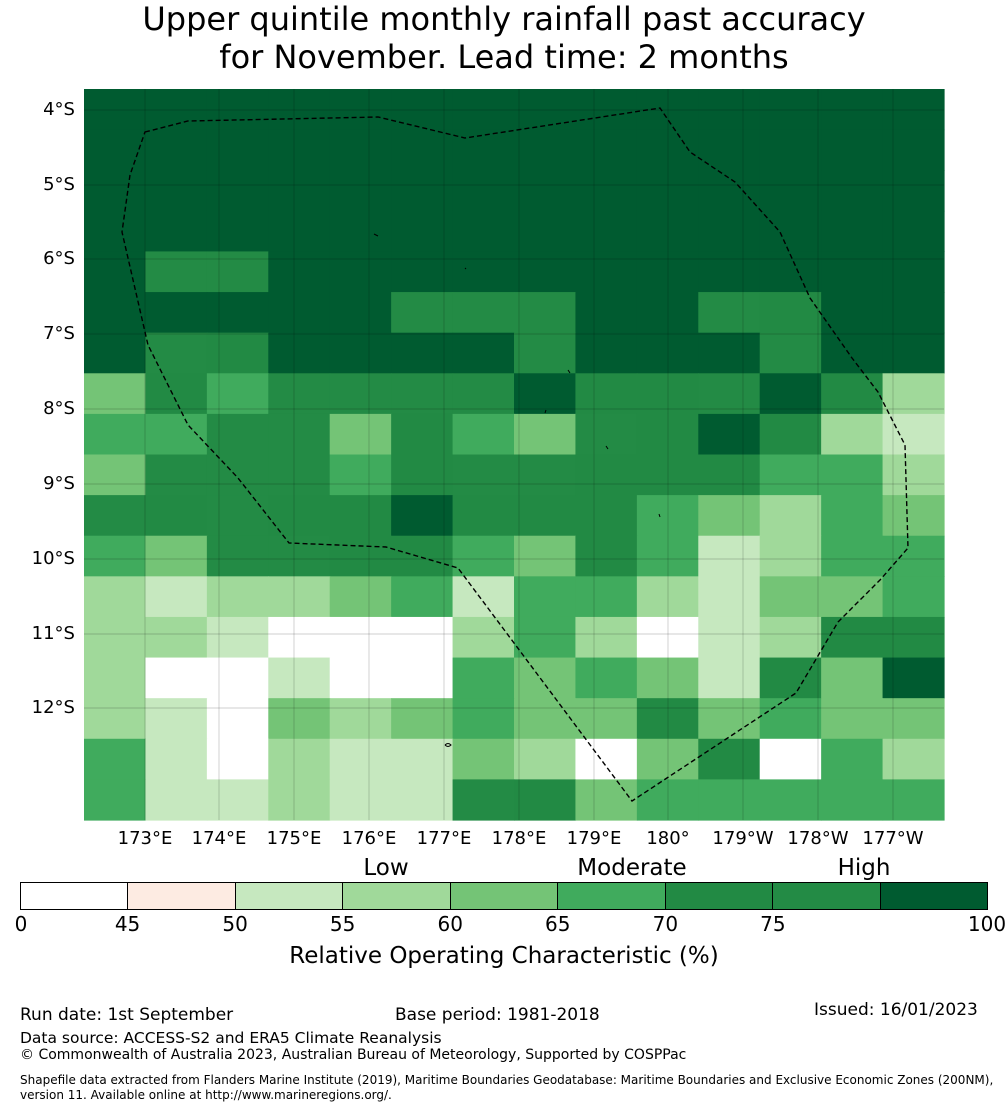 Image resolution: width=1008 pixels, height=1110 pixels. What do you see at coordinates (53, 633) in the screenshot?
I see `latitude-label: 11°S` at bounding box center [53, 633].